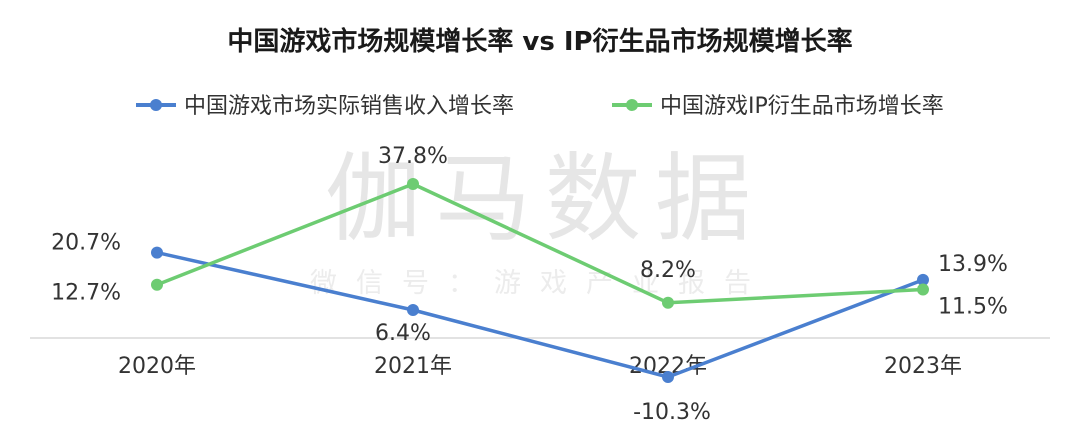 Image resolution: width=1080 pixels, height=442 pixels. I want to click on chart-title: 中国游戏市场规模增长率 vs IP衍生品市场规模增长率, so click(539, 41).